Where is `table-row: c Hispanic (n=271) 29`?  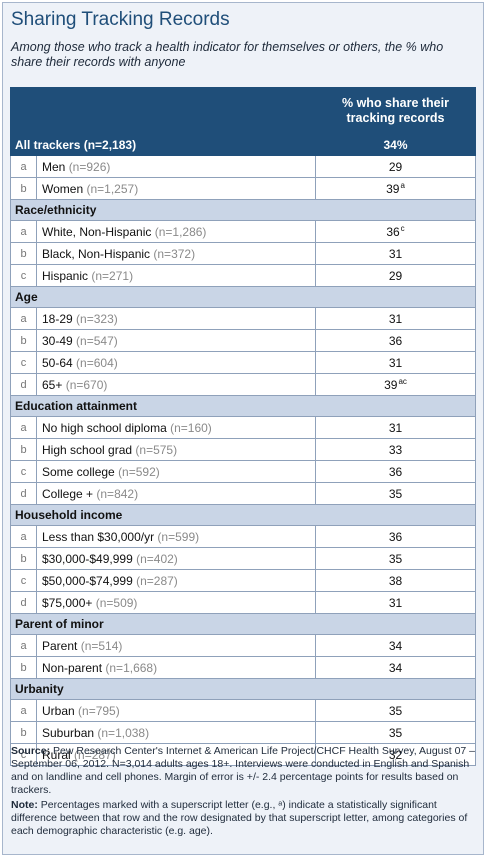 table-row: c Hispanic (n=271) 29 is located at coordinates (243, 275).